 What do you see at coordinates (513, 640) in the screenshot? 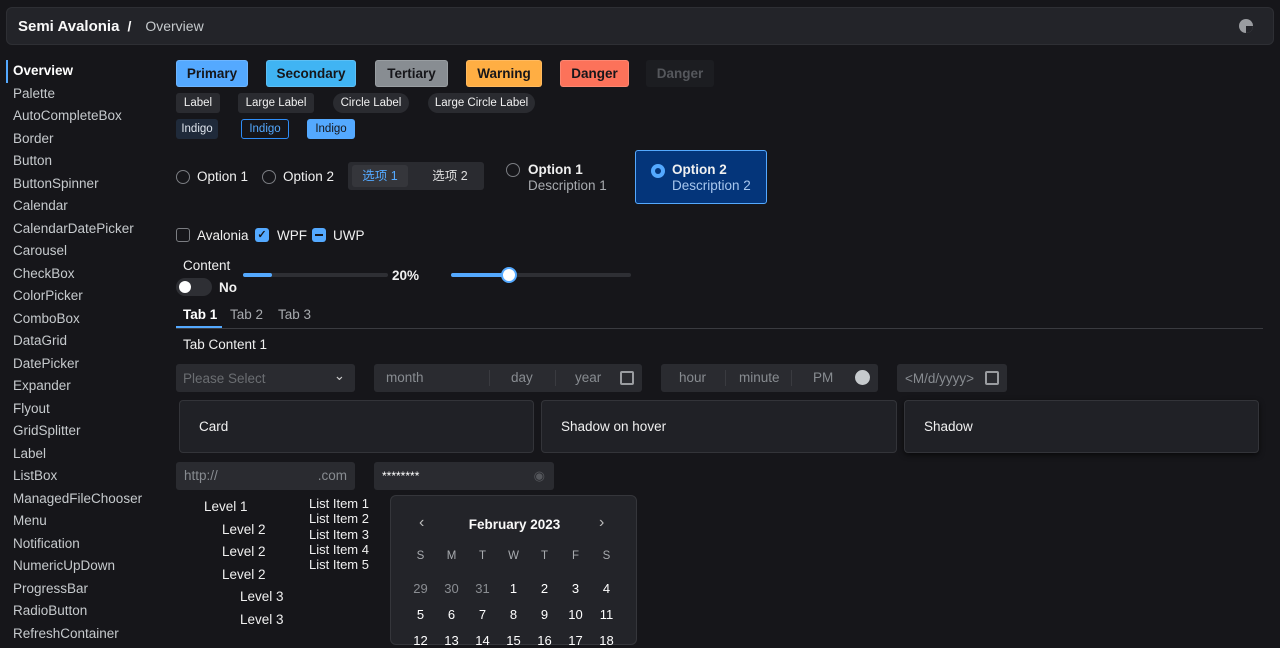
I see `calendar-day: 15` at bounding box center [513, 640].